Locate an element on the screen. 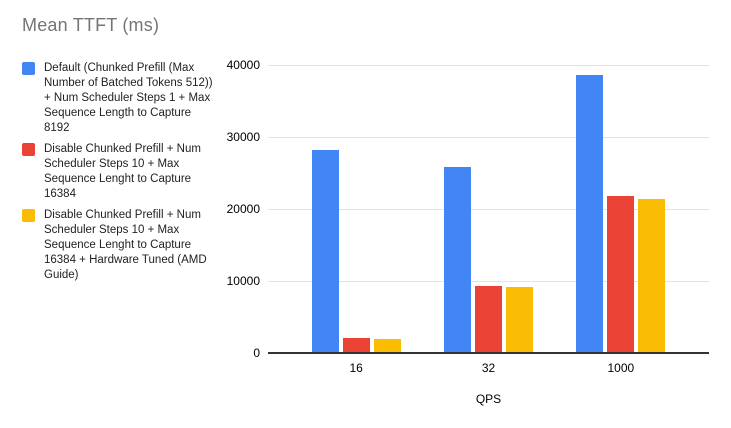 This screenshot has height=428, width=731. y-tick-label: 0 is located at coordinates (256, 353).